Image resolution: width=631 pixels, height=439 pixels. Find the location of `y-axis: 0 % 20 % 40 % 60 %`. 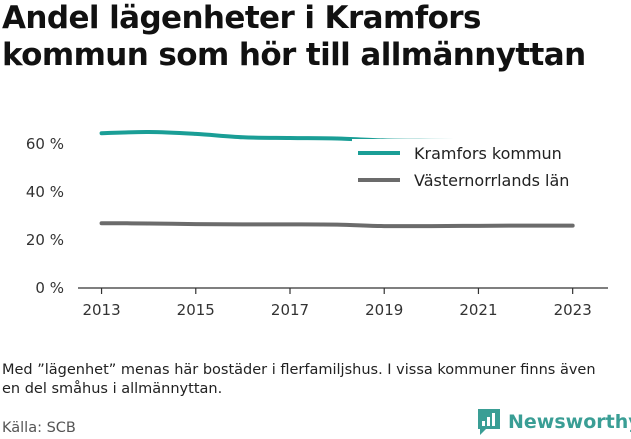

y-axis: 0 % 20 % 40 % 60 % is located at coordinates (45, 216).